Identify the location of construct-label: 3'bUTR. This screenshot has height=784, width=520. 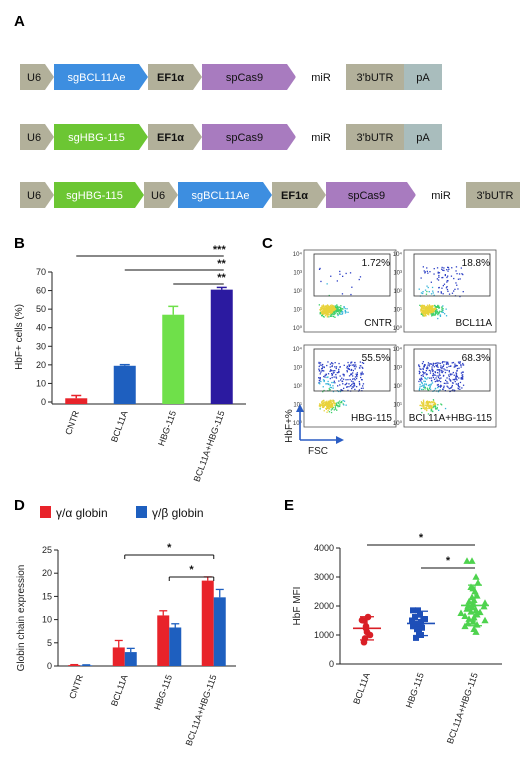
(375, 138).